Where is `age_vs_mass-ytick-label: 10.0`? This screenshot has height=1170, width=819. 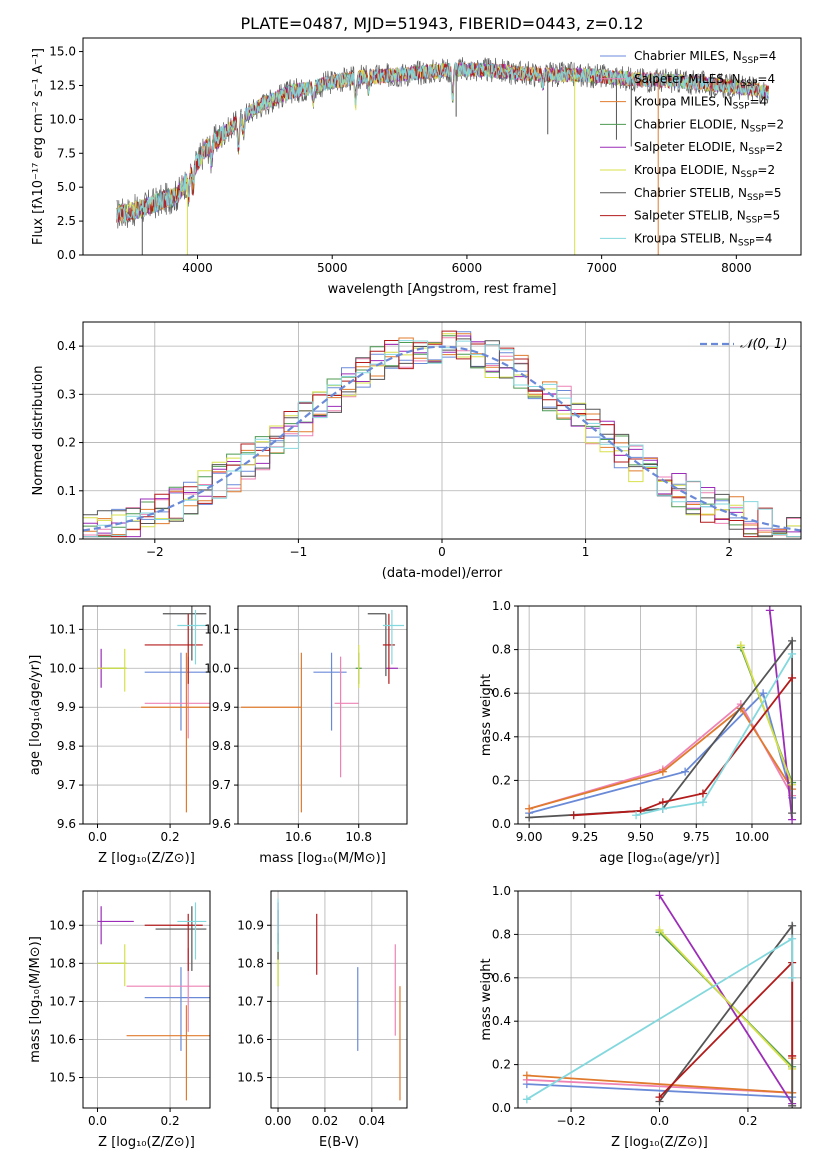 age_vs_mass-ytick-label: 10.0 is located at coordinates (217, 668).